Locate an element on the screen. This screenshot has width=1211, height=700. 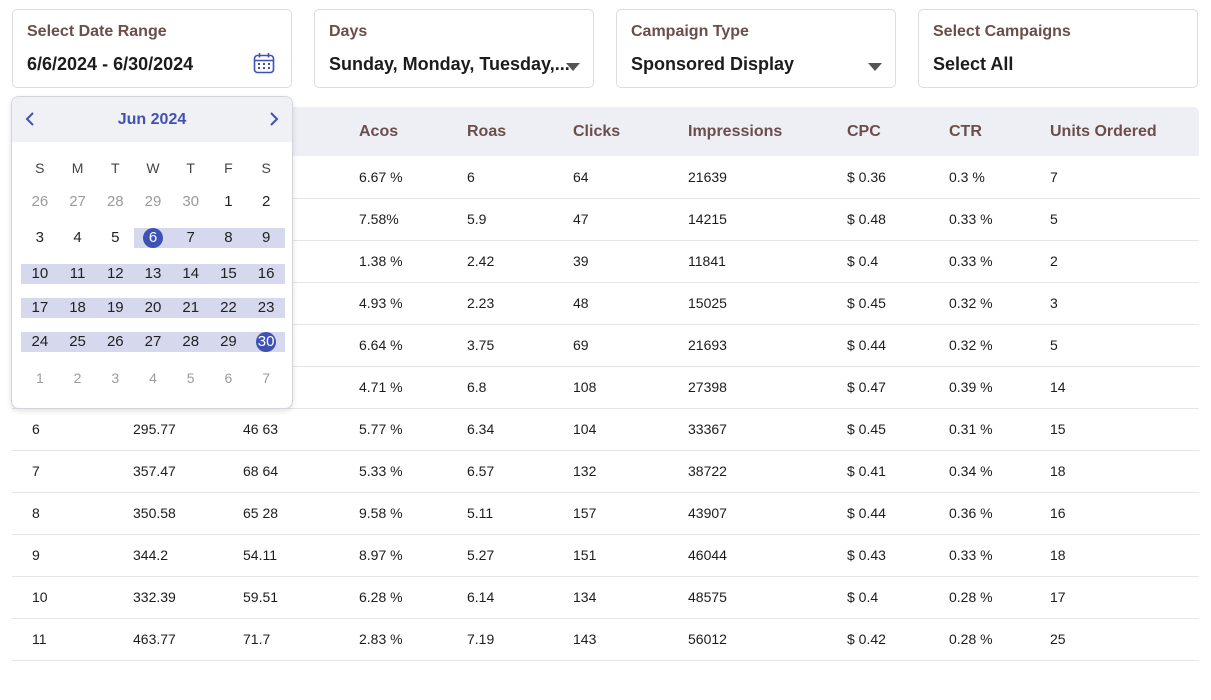
table-cell: 6.14 is located at coordinates (520, 597).